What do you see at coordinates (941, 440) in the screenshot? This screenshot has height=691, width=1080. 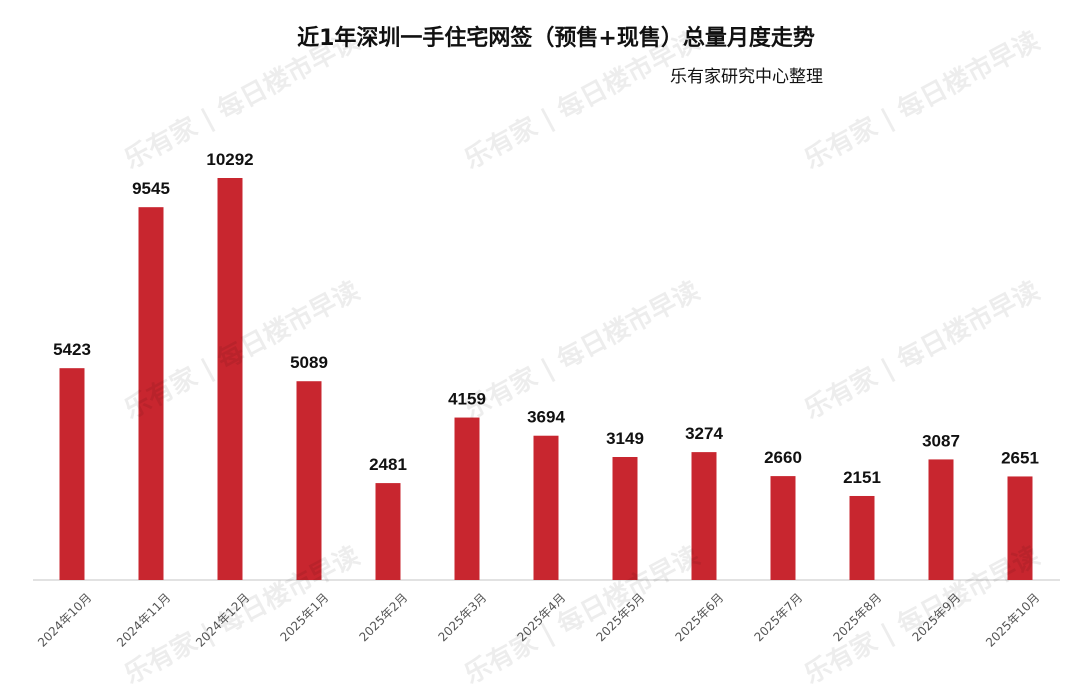 I see `value-label-12: 3087` at bounding box center [941, 440].